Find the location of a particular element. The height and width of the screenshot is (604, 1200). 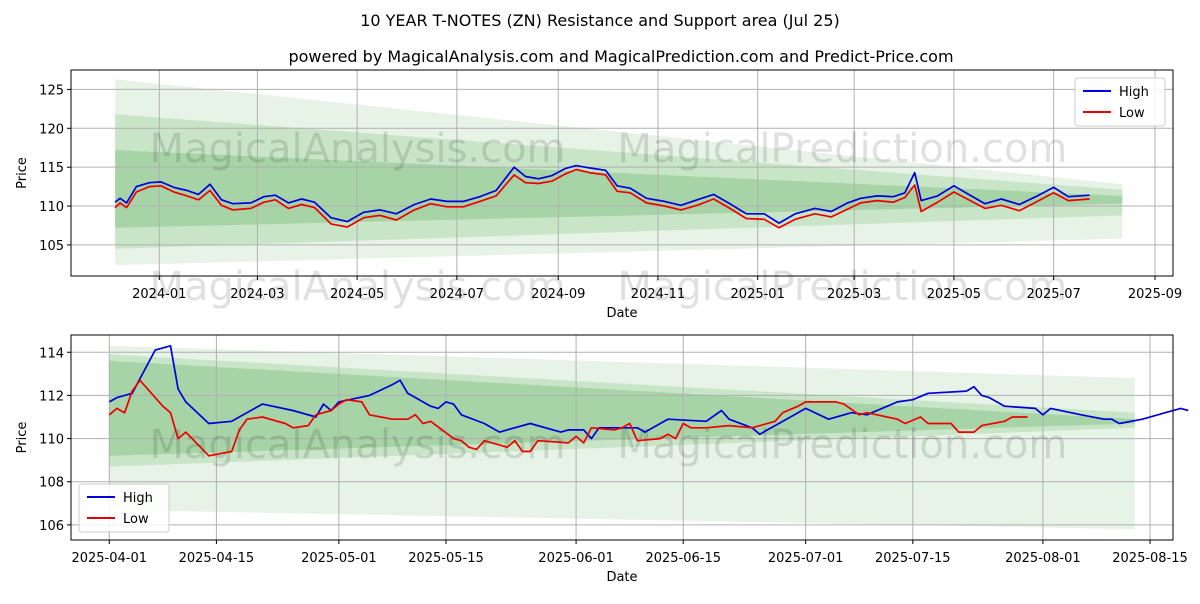

x-tick-label: 2024-07 is located at coordinates (457, 294).